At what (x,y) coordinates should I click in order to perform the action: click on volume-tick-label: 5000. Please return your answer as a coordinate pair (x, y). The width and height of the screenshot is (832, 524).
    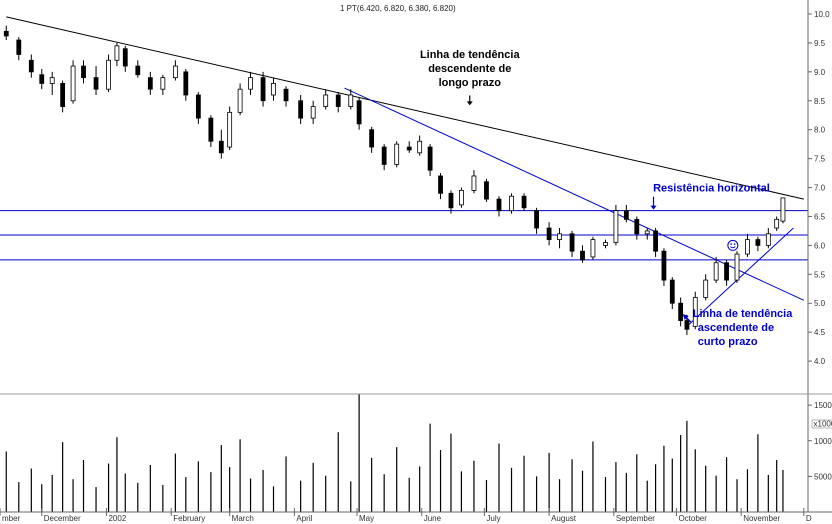
    Looking at the image, I should click on (823, 476).